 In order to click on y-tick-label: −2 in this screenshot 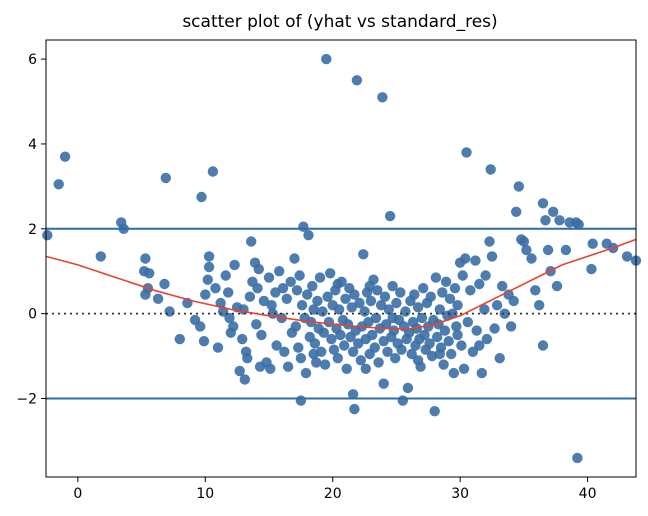, I will do `click(26, 400)`.